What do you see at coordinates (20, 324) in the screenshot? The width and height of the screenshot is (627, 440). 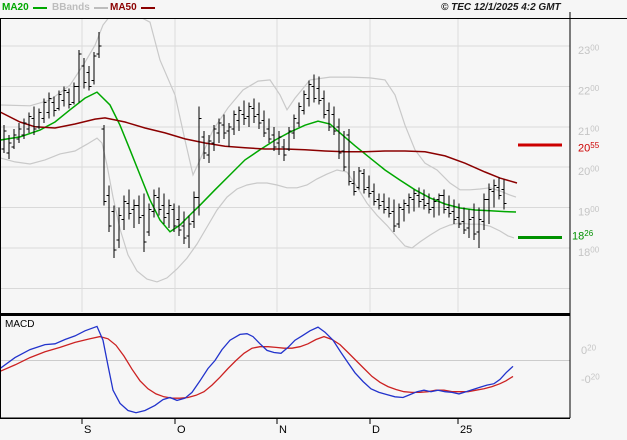 I see `macd-panel-title: MACD` at bounding box center [20, 324].